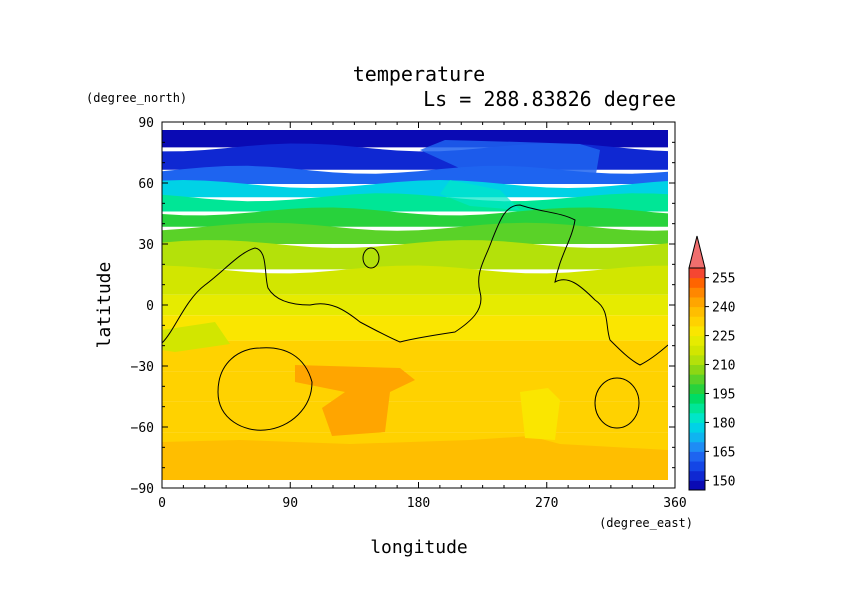 Image resolution: width=842 pixels, height=595 pixels. I want to click on colorbar-label: 195, so click(723, 394).